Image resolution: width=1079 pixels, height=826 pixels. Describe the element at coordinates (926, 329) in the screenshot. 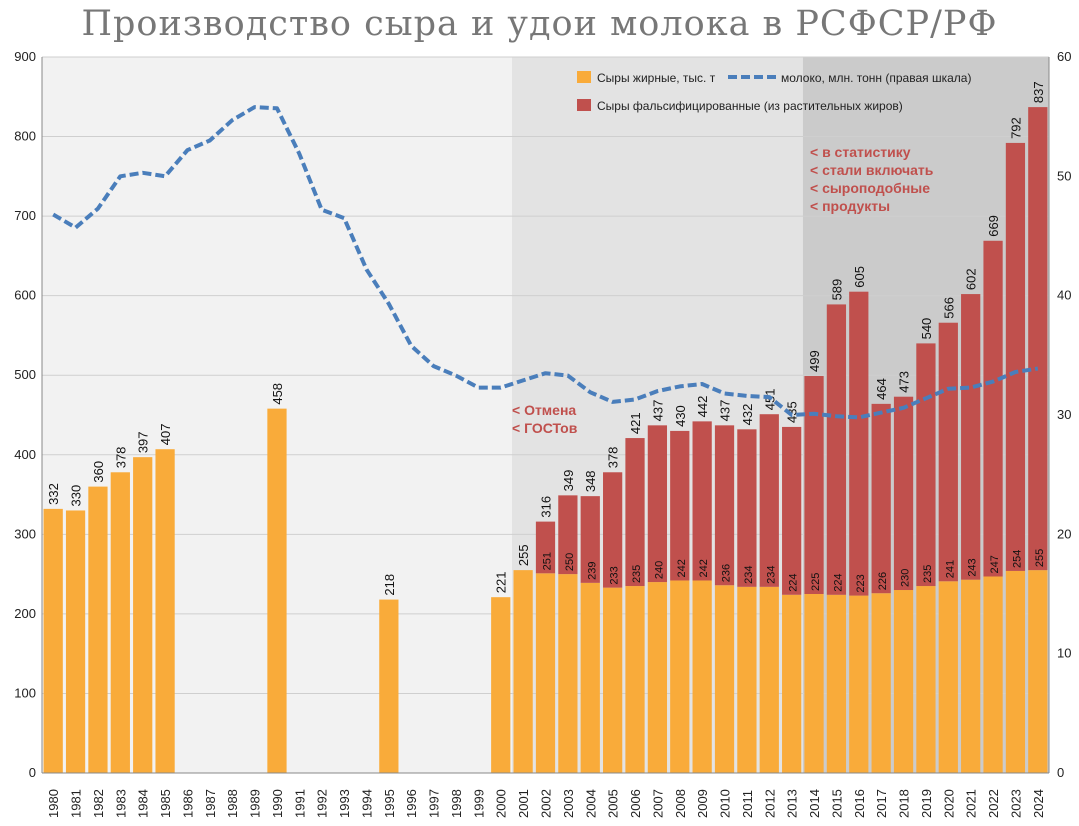

I see `total-label: 540` at that location.